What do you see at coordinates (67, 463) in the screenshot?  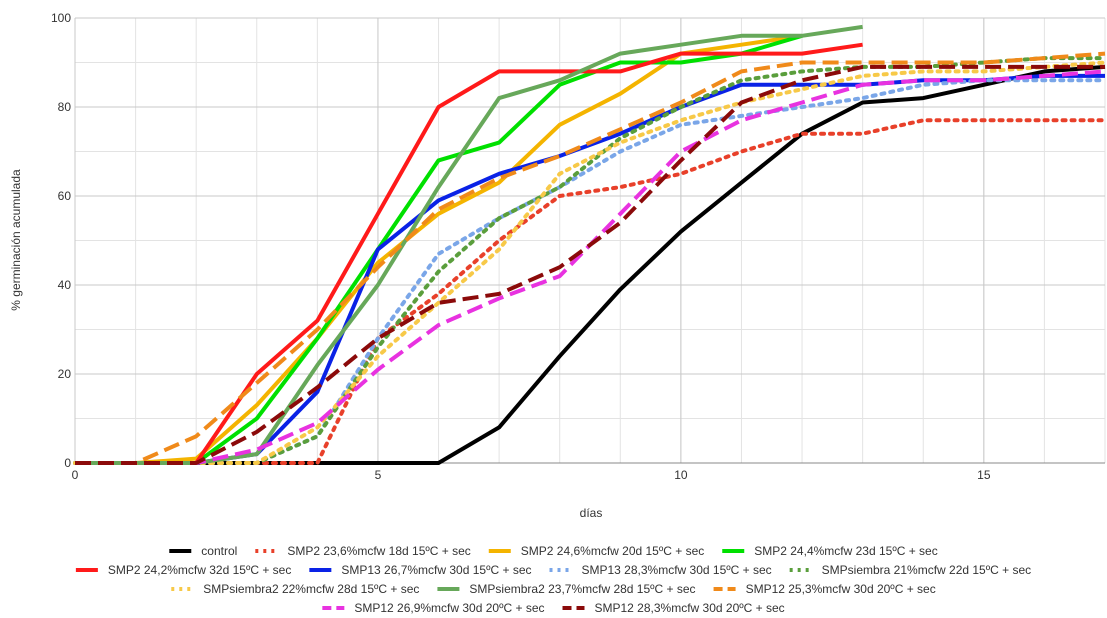 I see `y-tick-label: 0` at bounding box center [67, 463].